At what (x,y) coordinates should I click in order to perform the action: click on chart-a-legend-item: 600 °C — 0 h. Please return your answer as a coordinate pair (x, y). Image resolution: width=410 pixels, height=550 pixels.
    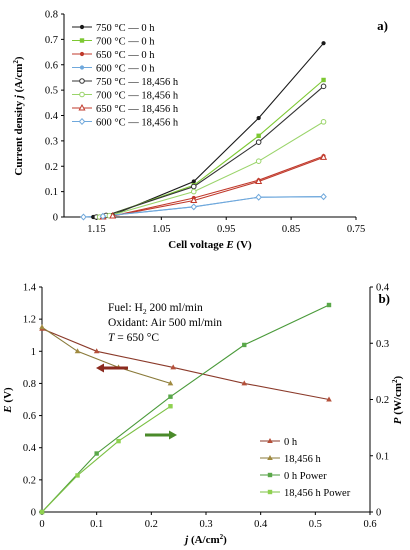
    Looking at the image, I should click on (113, 68).